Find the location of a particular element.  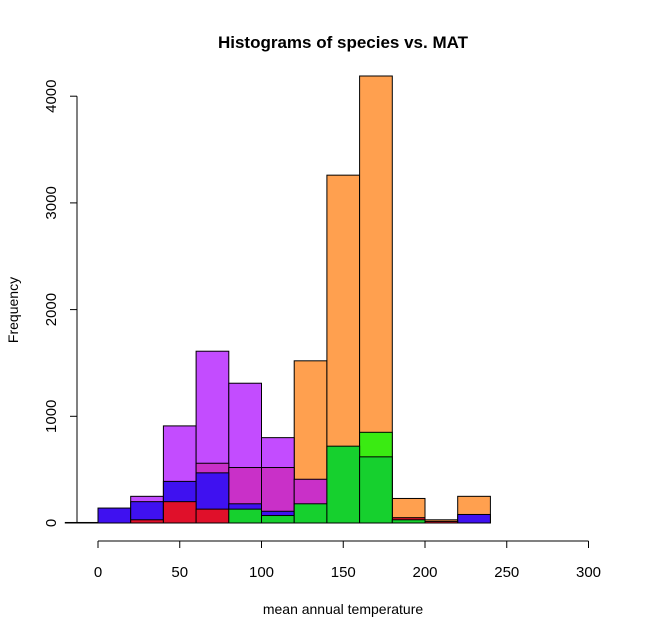

x-axis-label: mean annual temperature is located at coordinates (343, 609).